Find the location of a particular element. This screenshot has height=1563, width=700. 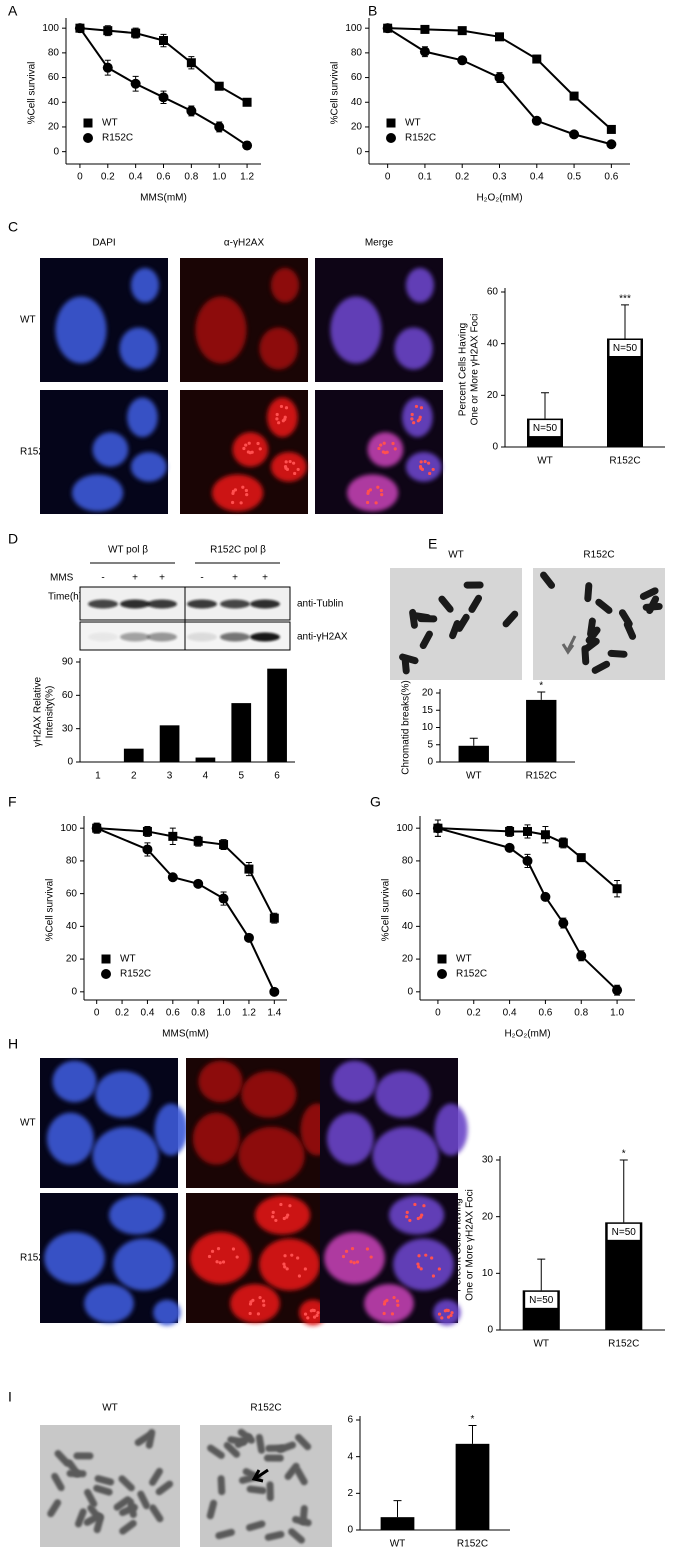

significance: * is located at coordinates (541, 686).